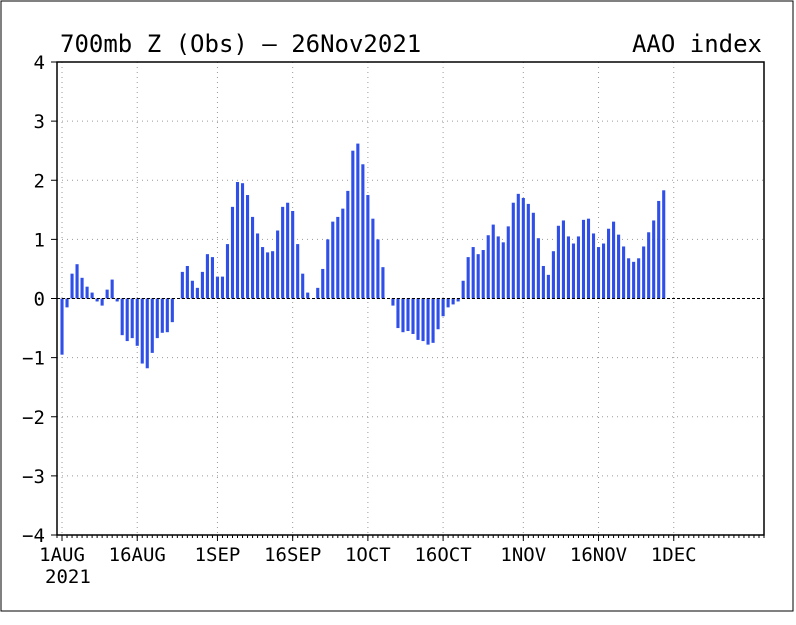 The image size is (796, 625). I want to click on y-tick-label: −3, so click(33, 477).